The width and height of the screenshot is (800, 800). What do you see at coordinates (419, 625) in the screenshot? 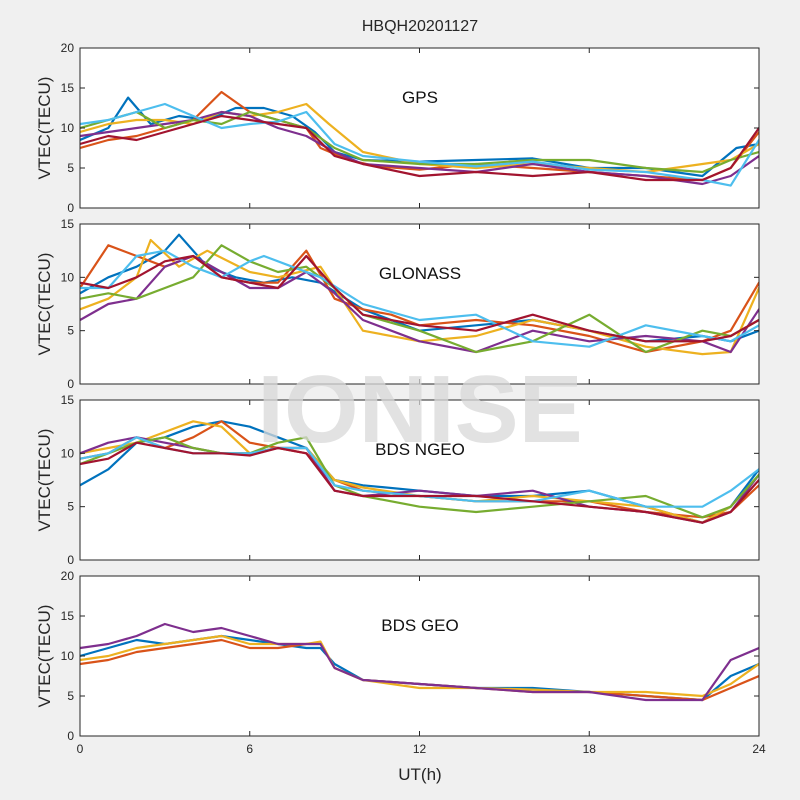
I see `panel-label: BDS GEO` at bounding box center [419, 625].